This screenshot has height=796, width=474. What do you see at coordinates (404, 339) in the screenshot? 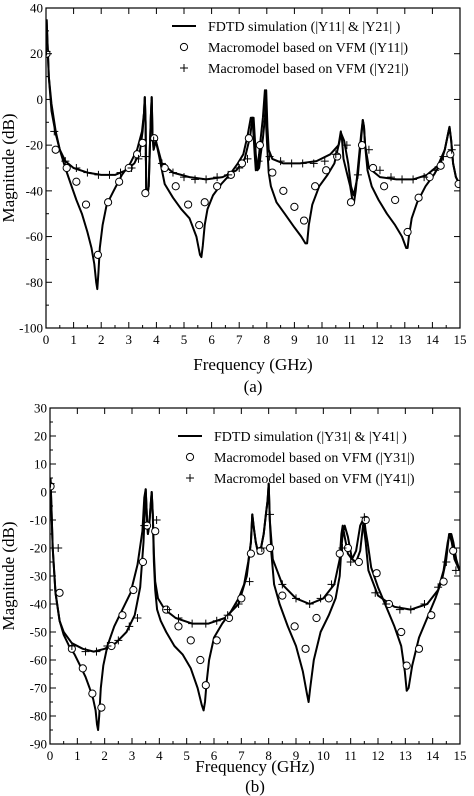
I see `chart-a-x-tick-label: 13` at bounding box center [404, 339].